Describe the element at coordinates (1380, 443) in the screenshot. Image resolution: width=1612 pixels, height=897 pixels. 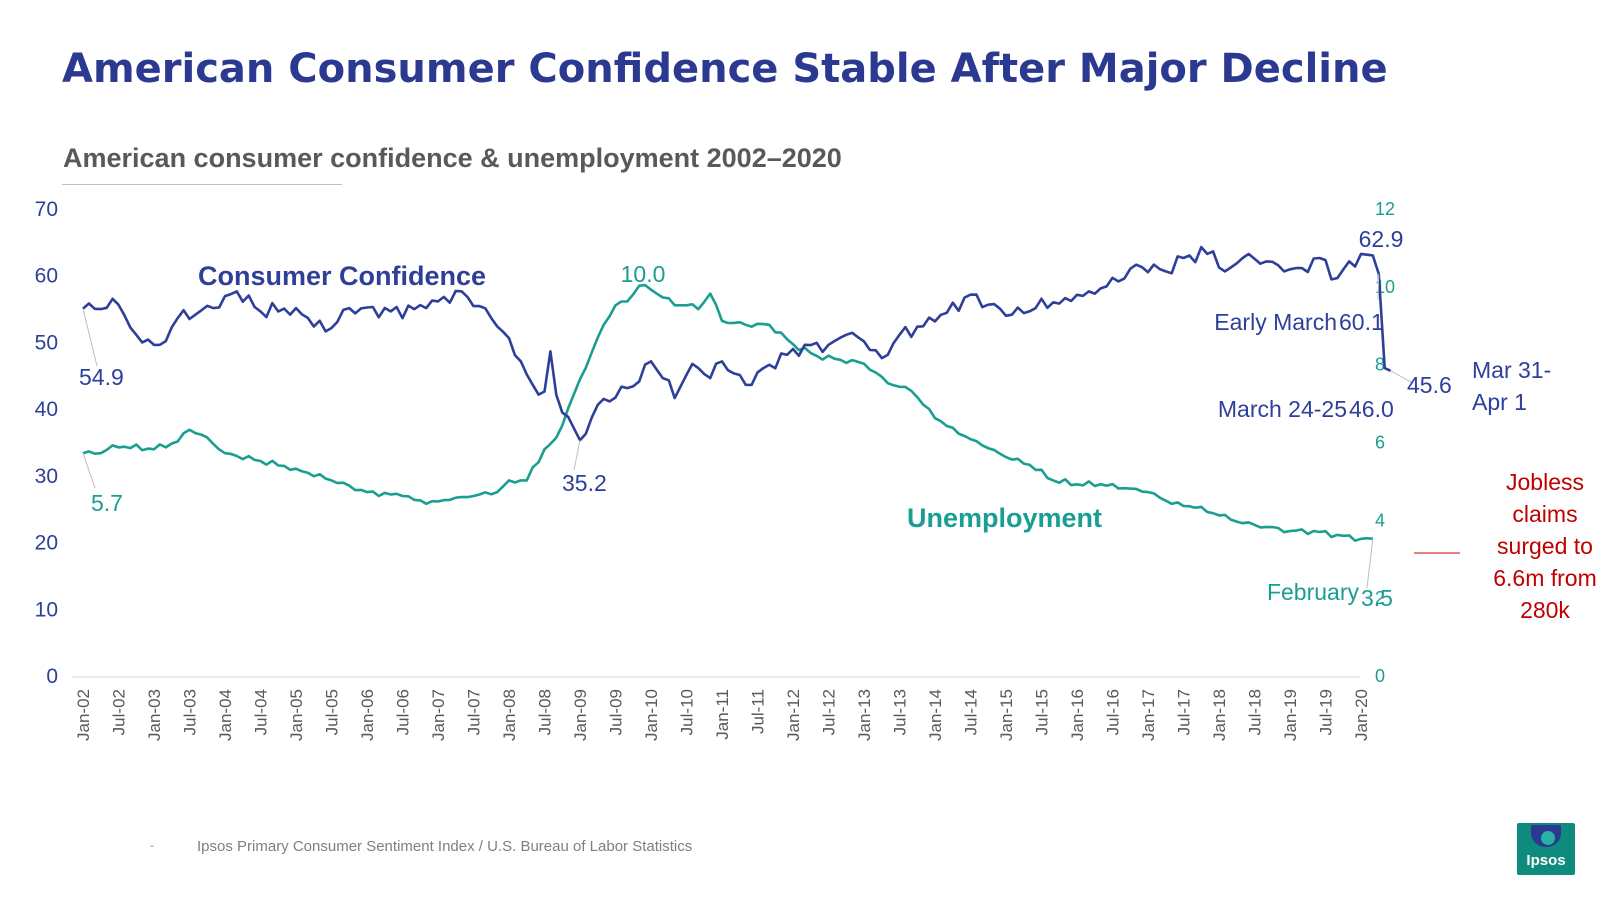
I see `y-right-tick-label: 6` at that location.